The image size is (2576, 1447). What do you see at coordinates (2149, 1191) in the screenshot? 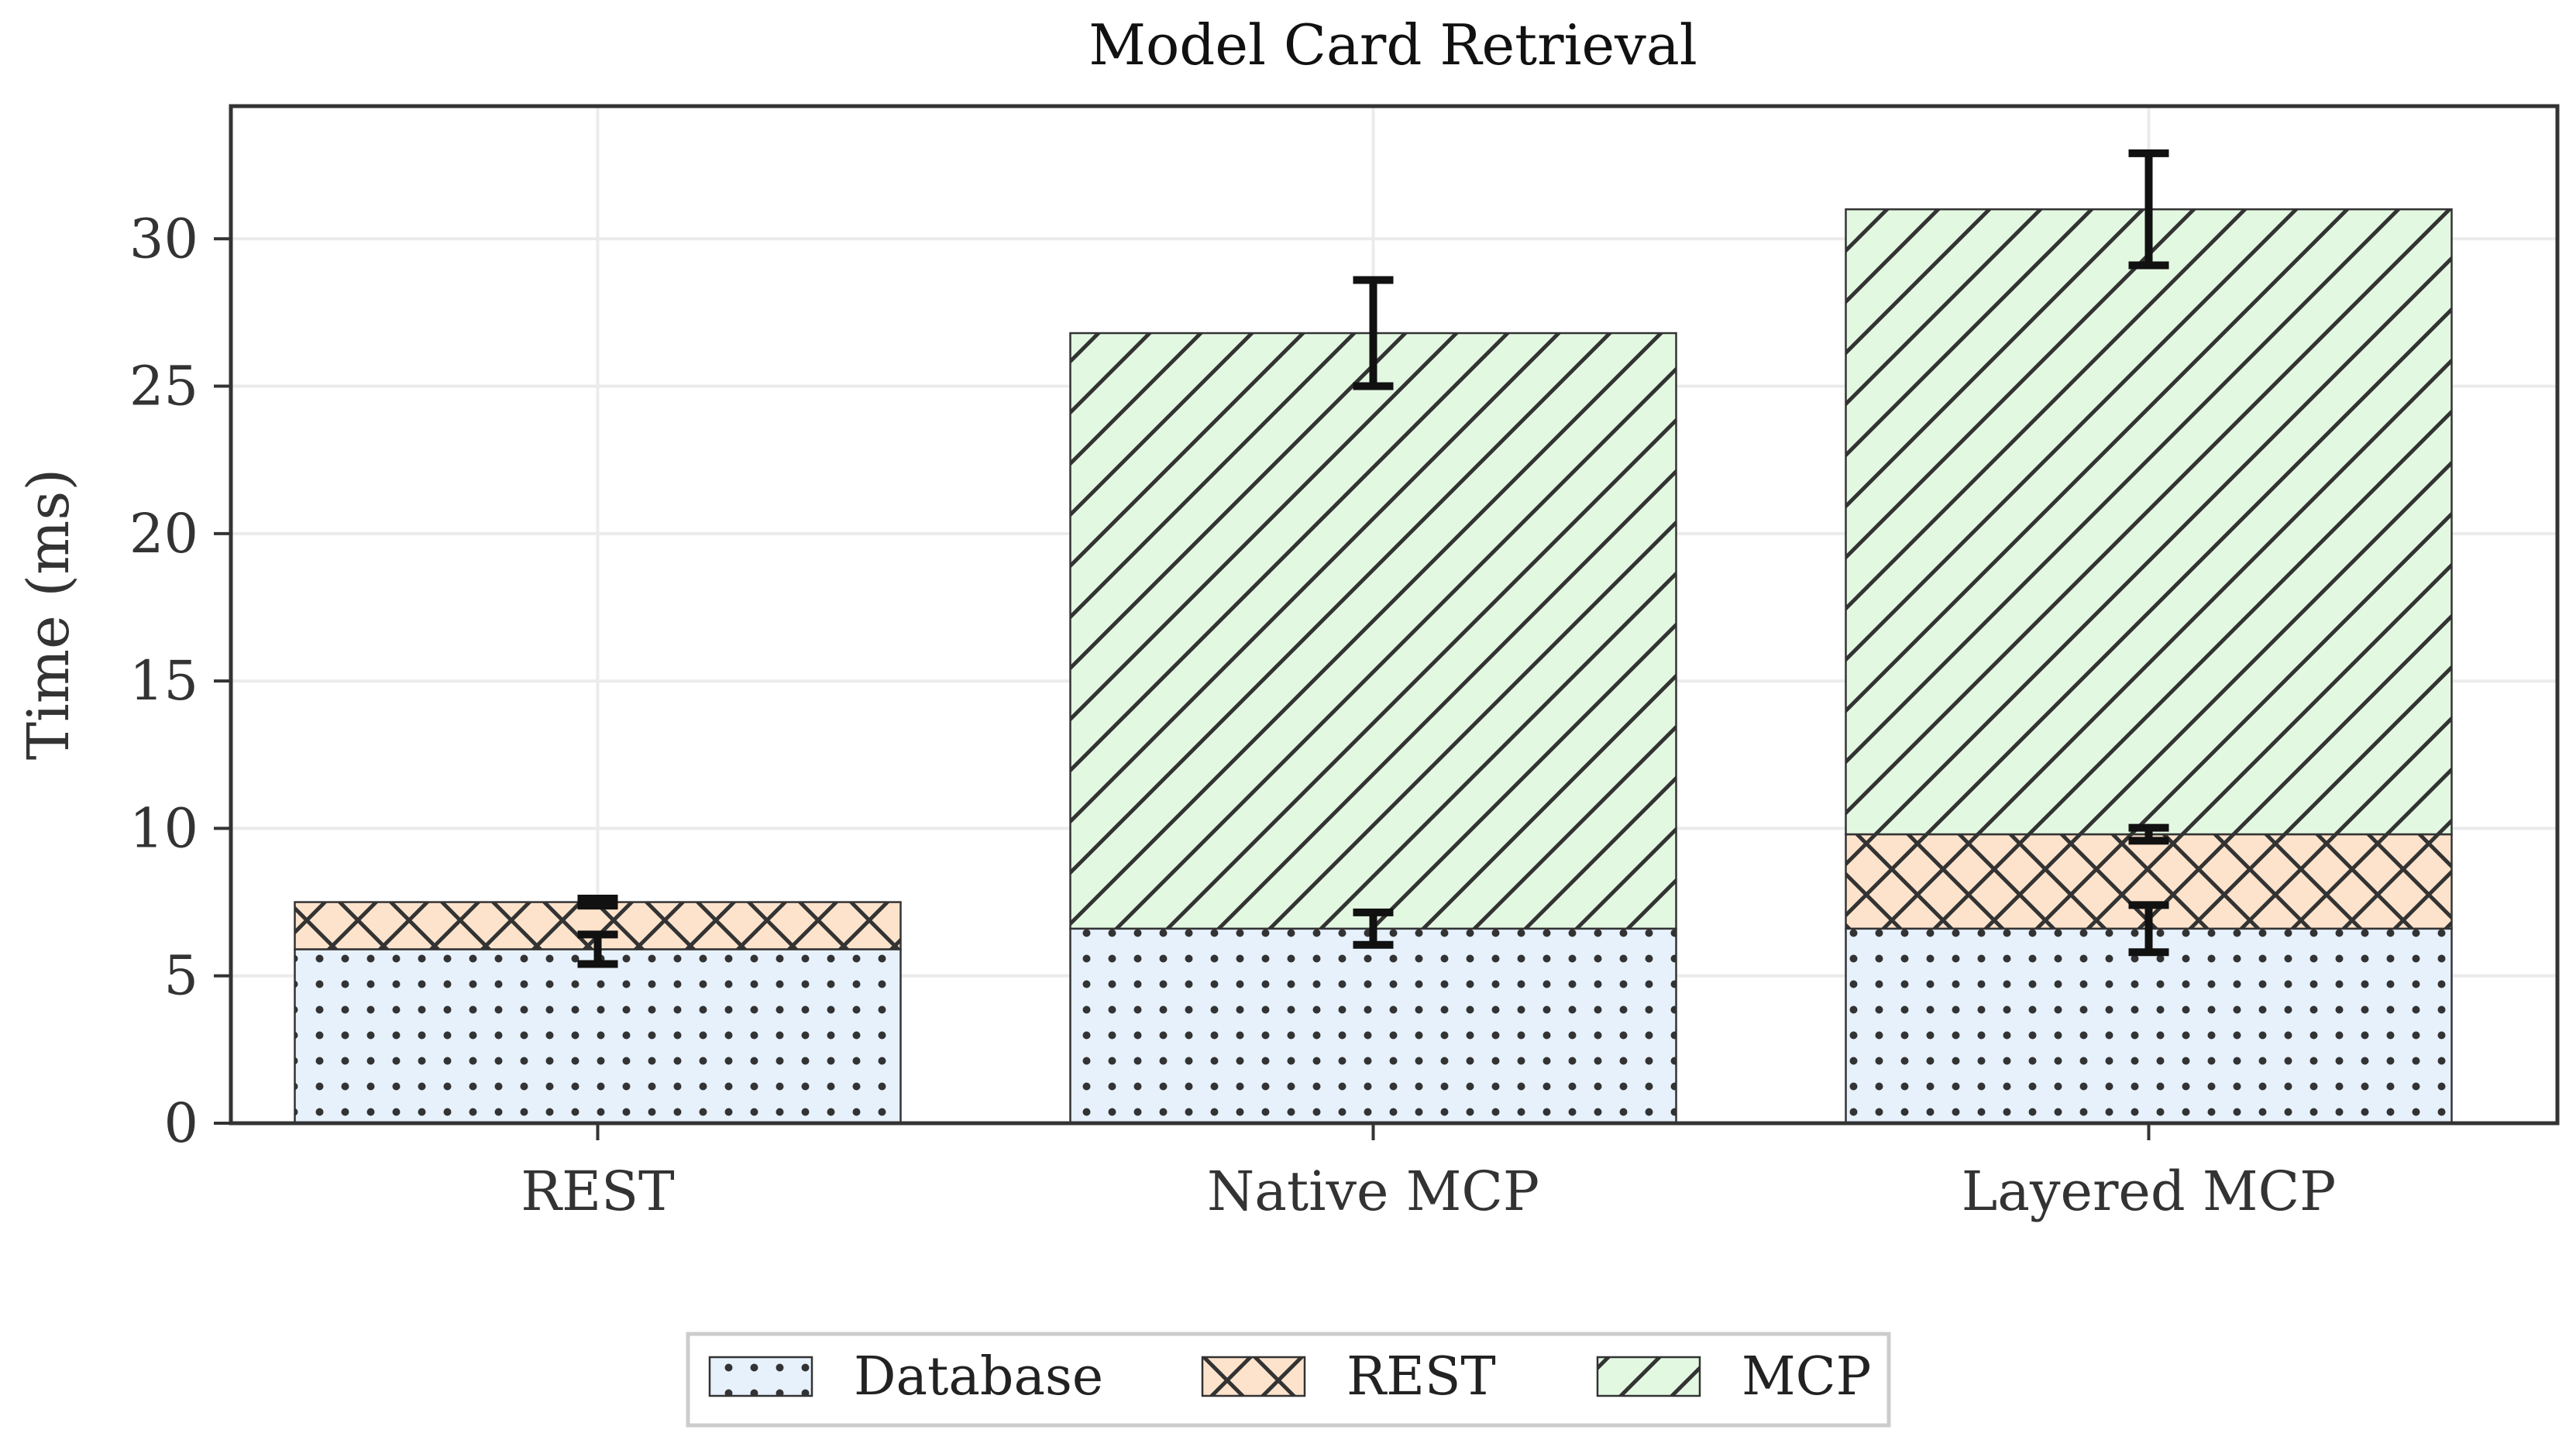
I see `x-tick-label-layered-mcp: Layered MCP` at bounding box center [2149, 1191].